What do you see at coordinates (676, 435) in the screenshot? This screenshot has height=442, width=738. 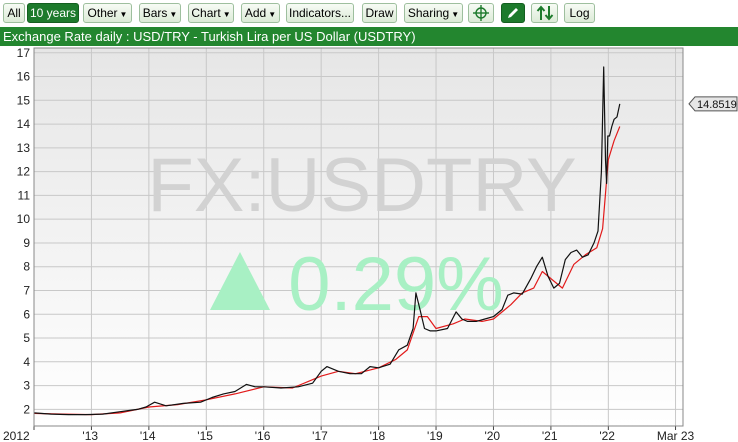 I see `x-tick-label: Mar 23` at bounding box center [676, 435].